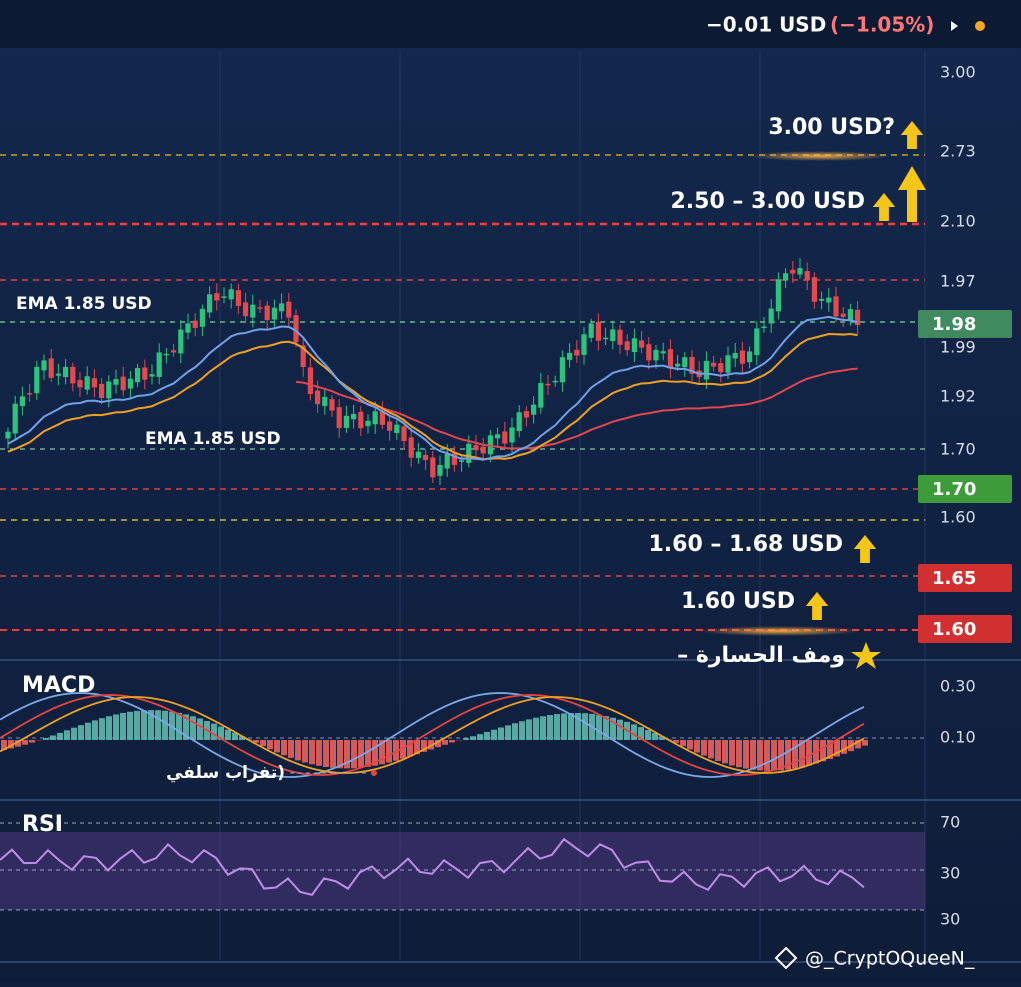 This screenshot has height=987, width=1021. I want to click on rsi-axis-label: 30, so click(950, 919).